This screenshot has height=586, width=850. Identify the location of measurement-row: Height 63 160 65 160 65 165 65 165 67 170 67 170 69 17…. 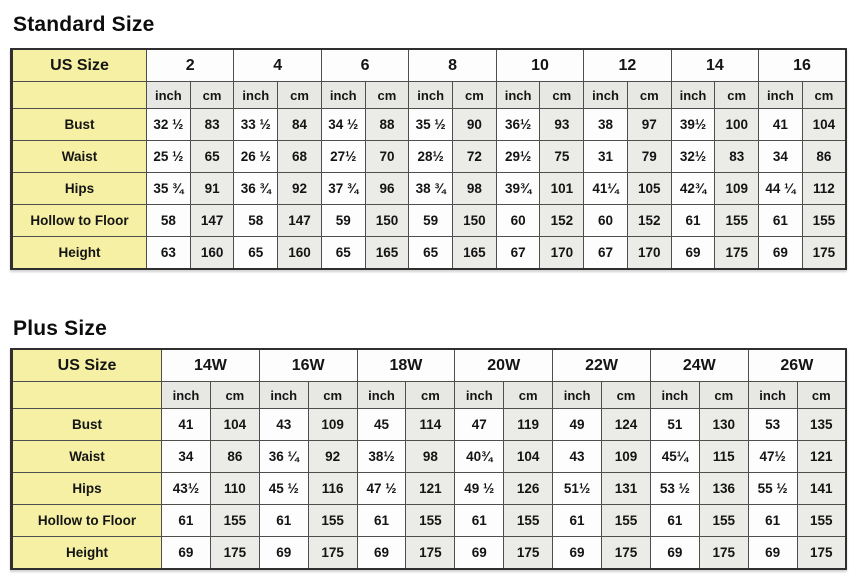
(429, 253).